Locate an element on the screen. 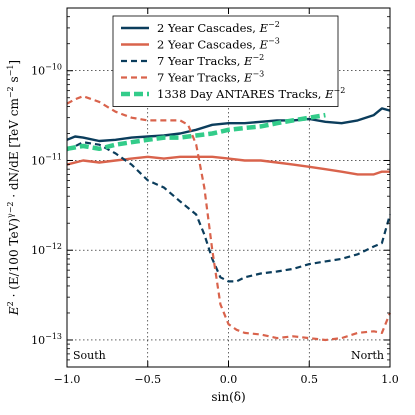 This screenshot has height=415, width=415. legend-label-4: 7 Year Tracks, E−3 is located at coordinates (210, 77).